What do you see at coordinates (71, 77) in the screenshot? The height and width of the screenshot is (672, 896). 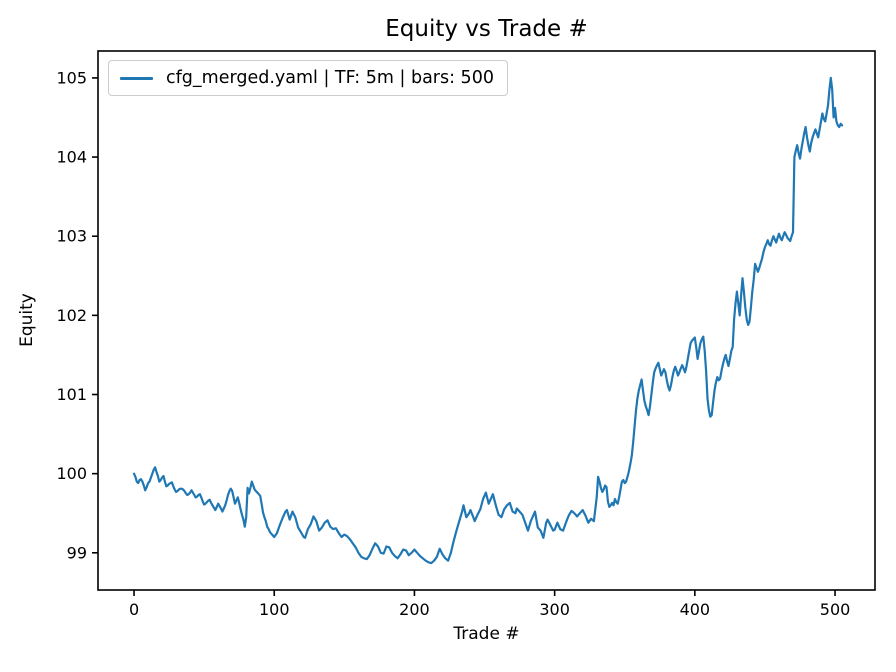 I see `y-tick-label: 105` at bounding box center [71, 77].